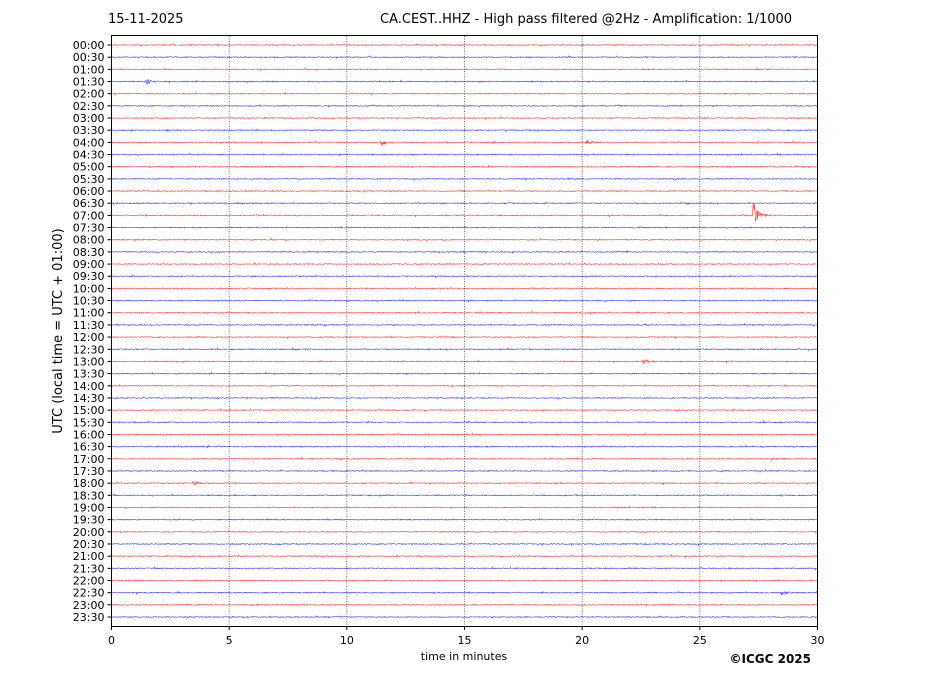 This screenshot has height=696, width=927. I want to click on y-tick-label: 15:30, so click(89, 422).